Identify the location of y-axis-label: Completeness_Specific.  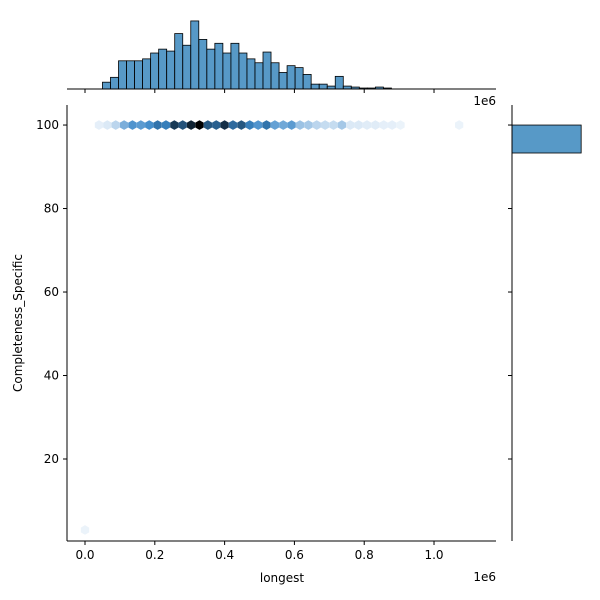
(18, 323).